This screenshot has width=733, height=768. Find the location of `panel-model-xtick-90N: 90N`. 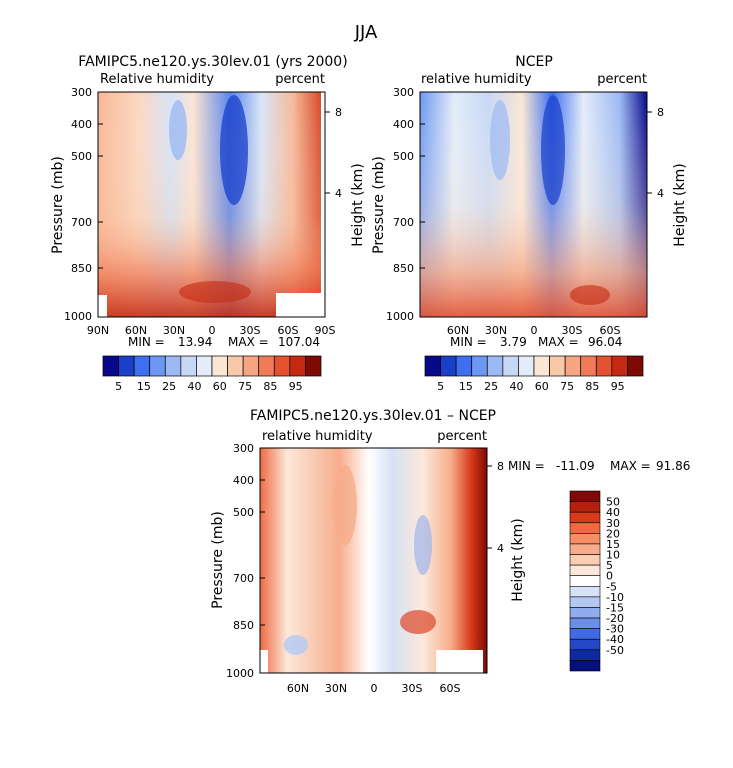

panel-model-xtick-90N: 90N is located at coordinates (98, 330).